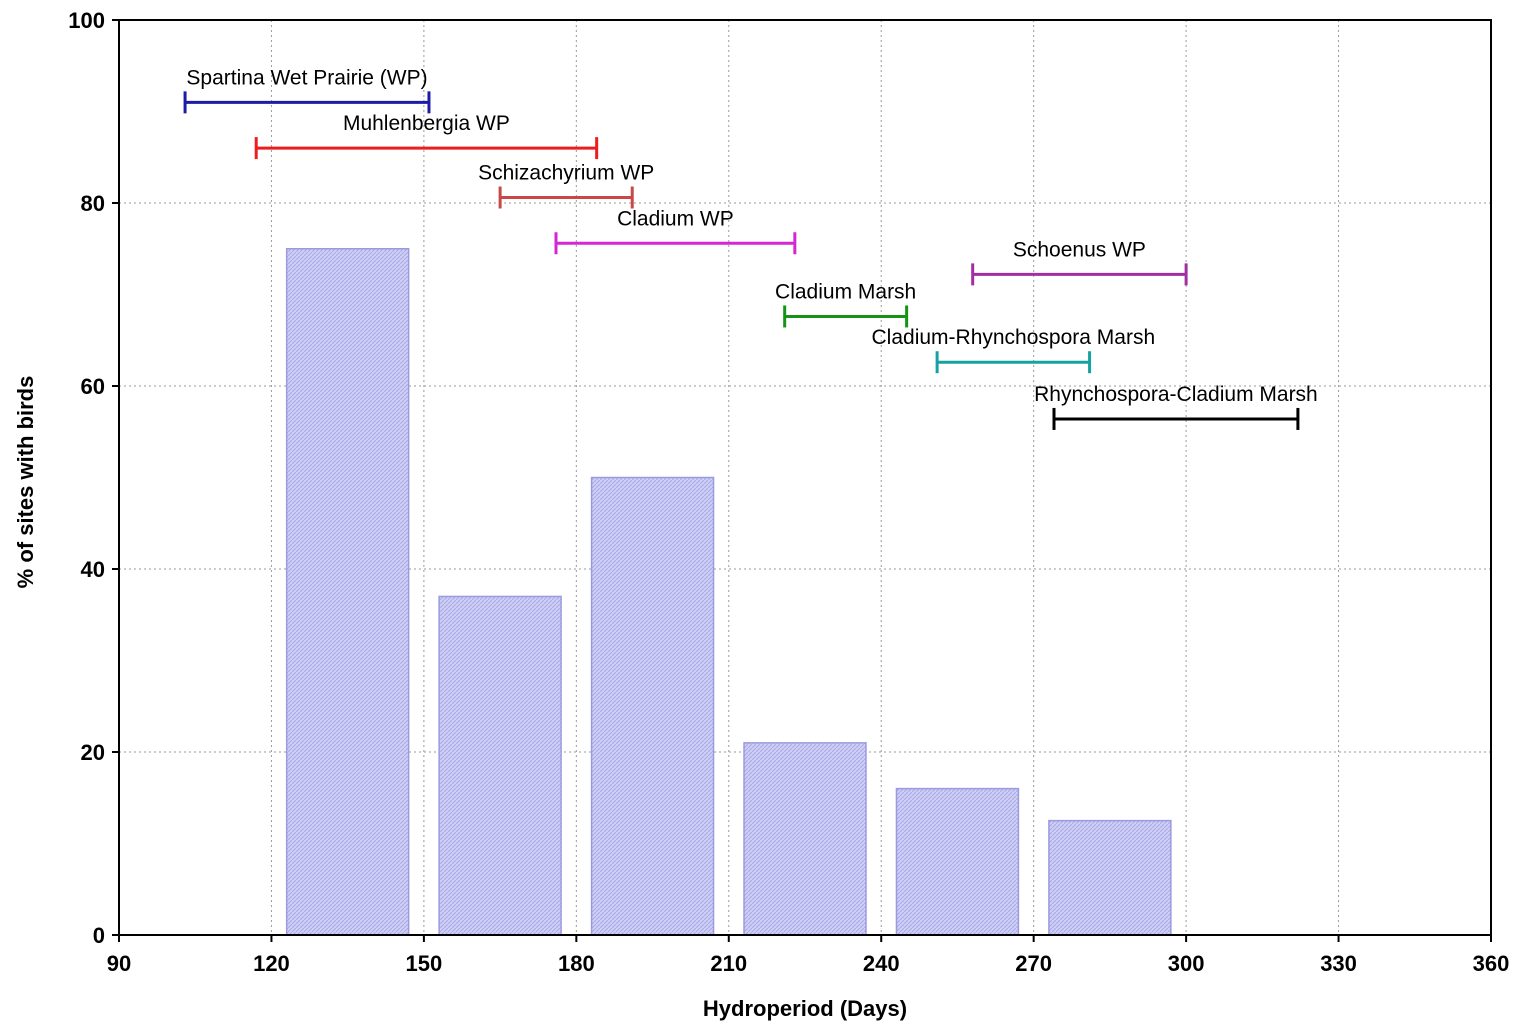 The height and width of the screenshot is (1025, 1522). Describe the element at coordinates (845, 304) in the screenshot. I see `range-6: Cladium Marsh` at that location.